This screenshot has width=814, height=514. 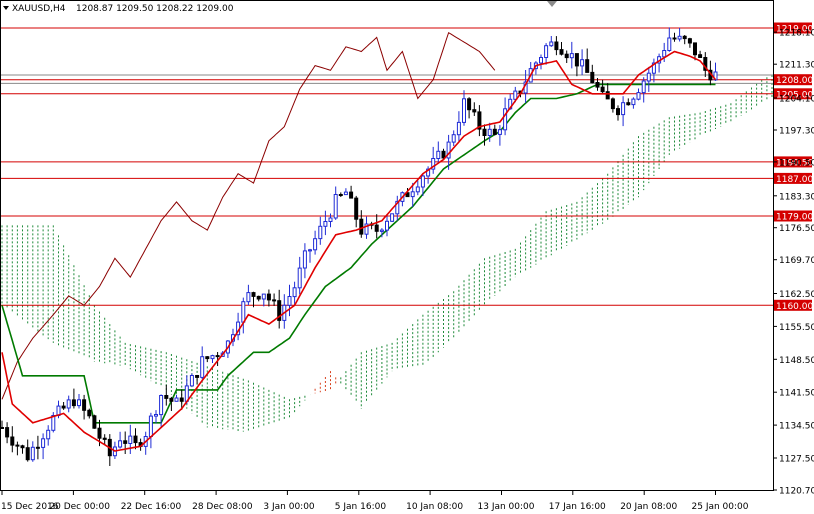 What do you see at coordinates (796, 492) in the screenshot?
I see `y-tick-label: 1120.70` at bounding box center [796, 492].